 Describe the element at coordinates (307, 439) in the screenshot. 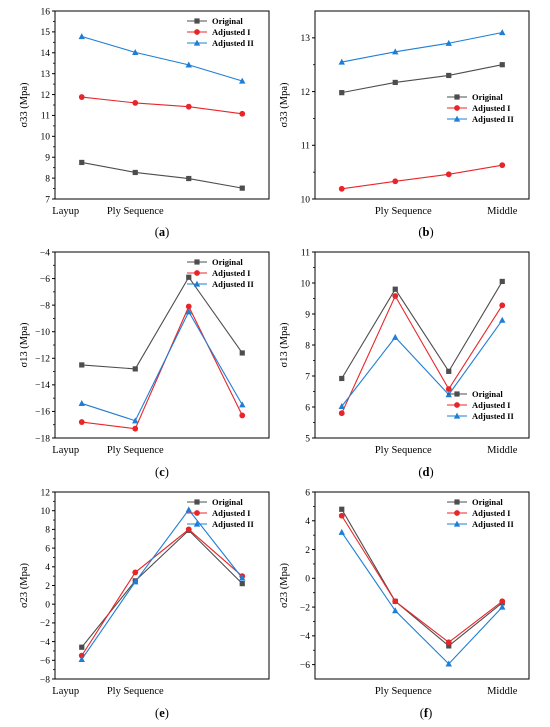

I see `y-tick-label: 5` at that location.